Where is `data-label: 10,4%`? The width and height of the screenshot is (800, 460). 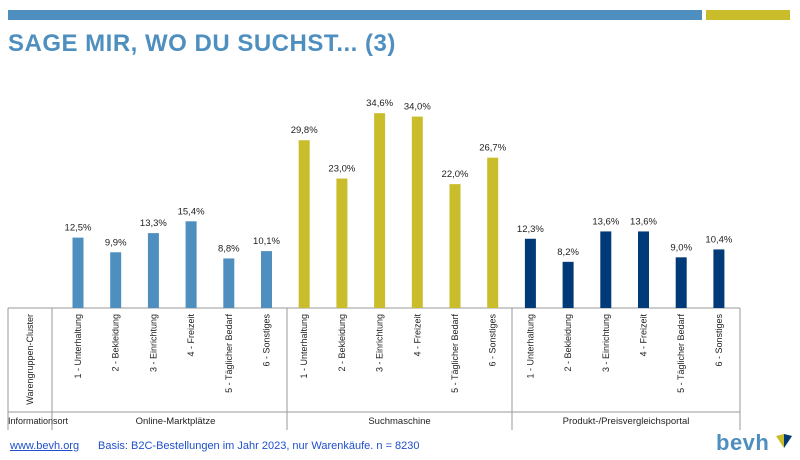
data-label: 10,4% is located at coordinates (718, 239).